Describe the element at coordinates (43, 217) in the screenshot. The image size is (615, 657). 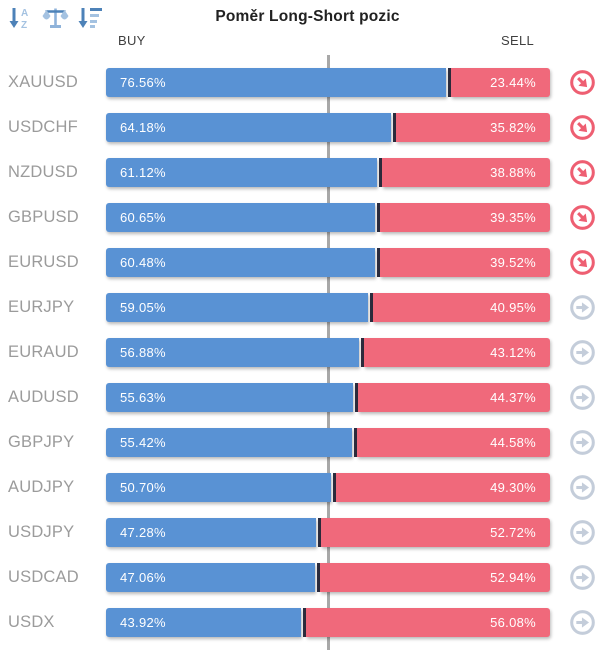
I see `pair-label: GBPUSD` at that location.